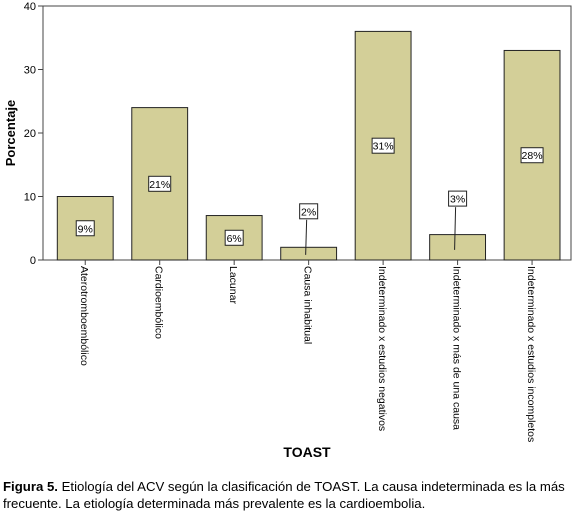  Describe the element at coordinates (457, 348) in the screenshot. I see `x-tick-label: Indeterminado x más de una causa` at that location.